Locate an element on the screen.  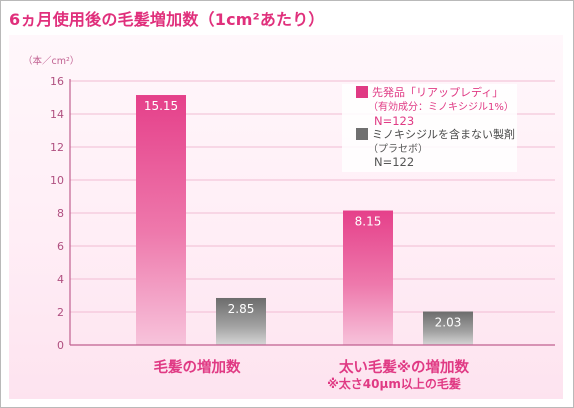
bar-value-label: 15.15 is located at coordinates (161, 106).